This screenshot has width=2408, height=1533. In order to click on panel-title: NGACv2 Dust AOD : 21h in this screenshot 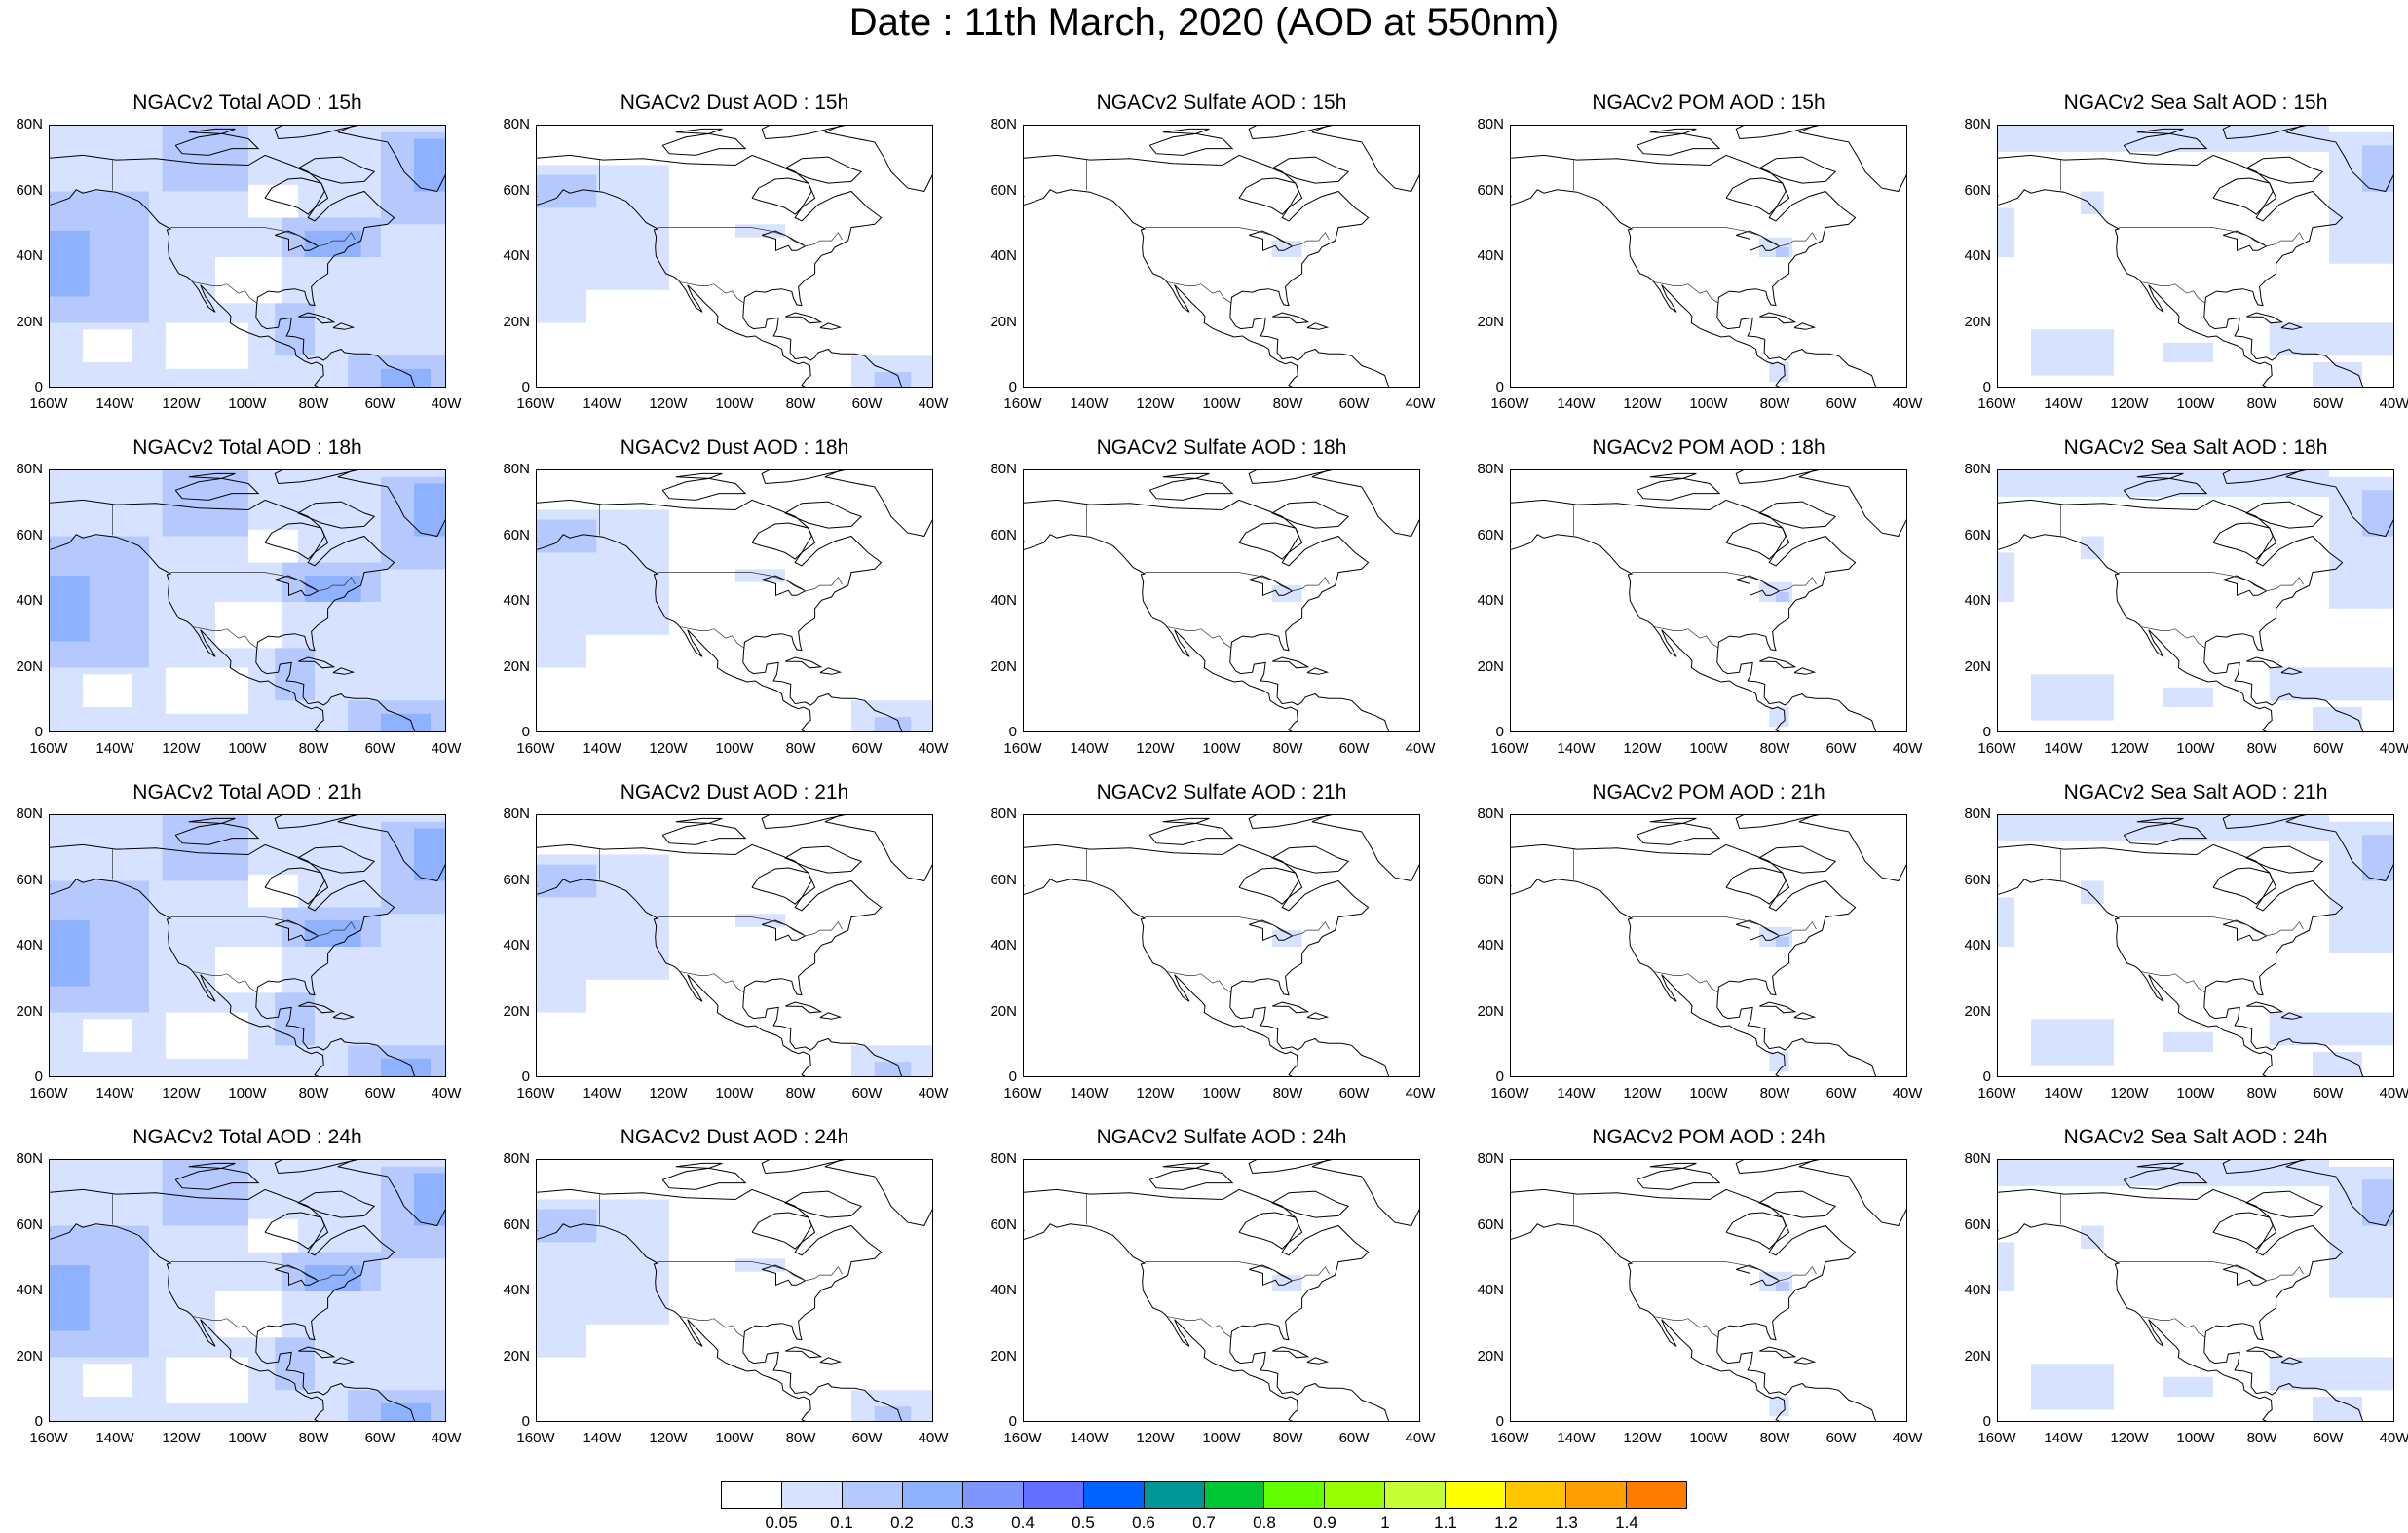, I will do `click(734, 792)`.